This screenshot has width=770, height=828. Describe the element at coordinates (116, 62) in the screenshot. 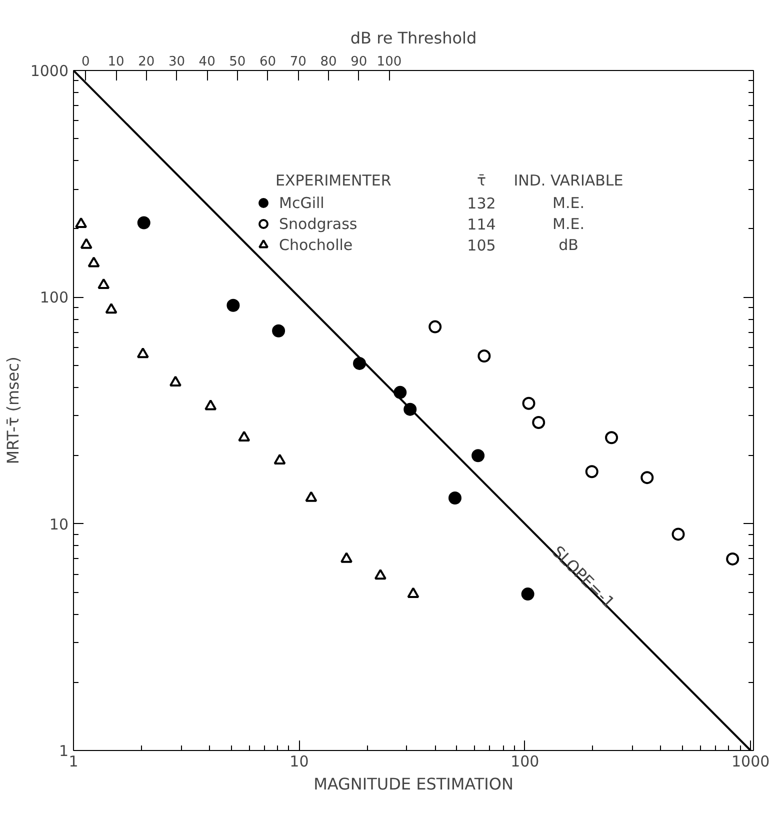

I see `x2-tick-label: 10` at that location.